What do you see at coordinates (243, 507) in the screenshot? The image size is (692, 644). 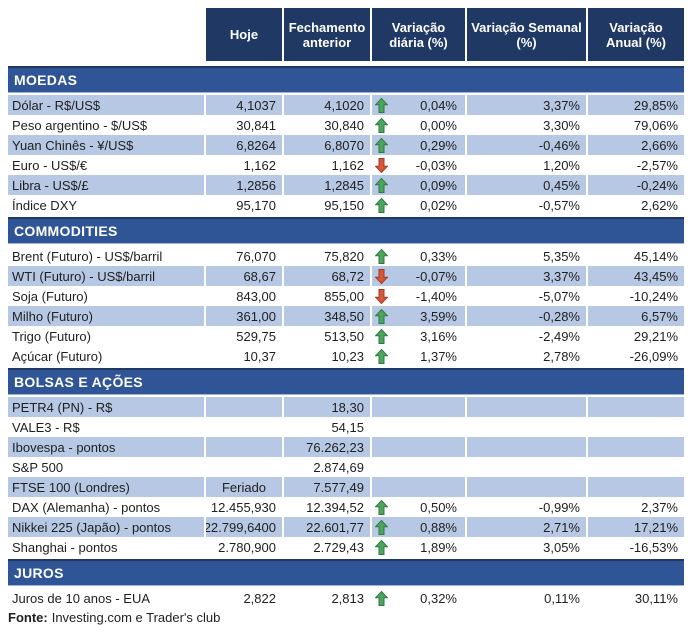 I see `hoje-value: 12.455,930` at bounding box center [243, 507].